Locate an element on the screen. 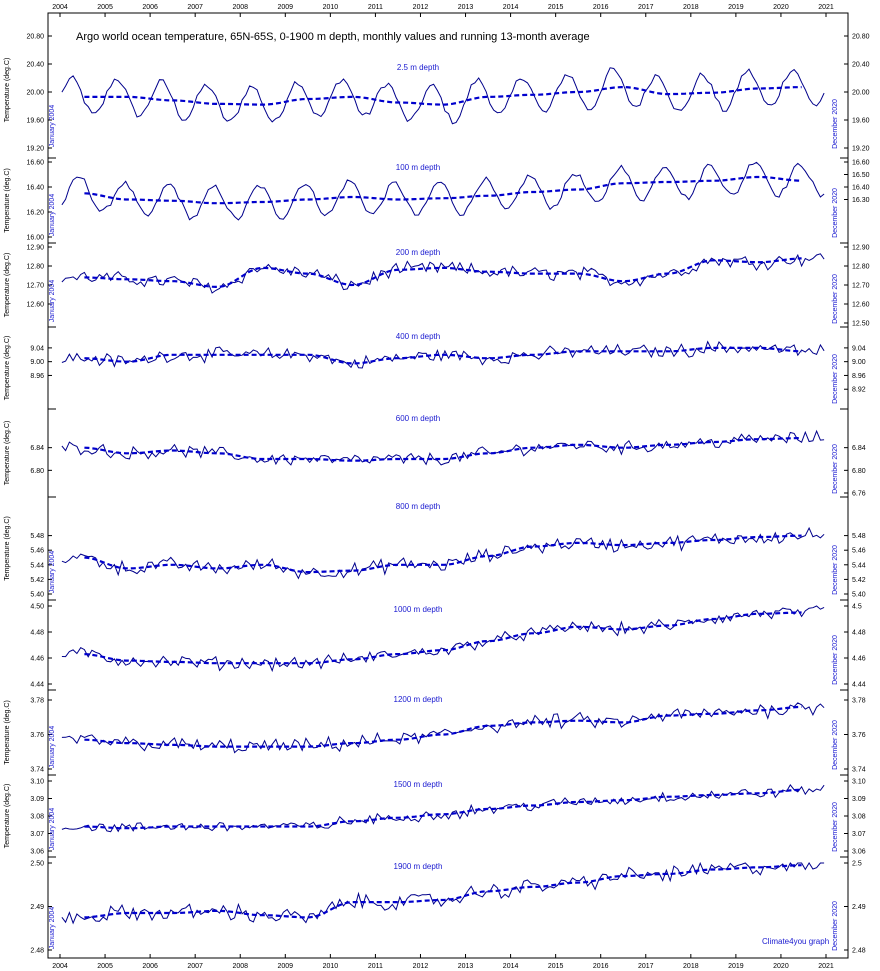 The image size is (880, 971). y-tick-label-left: 9.00 is located at coordinates (37, 362).